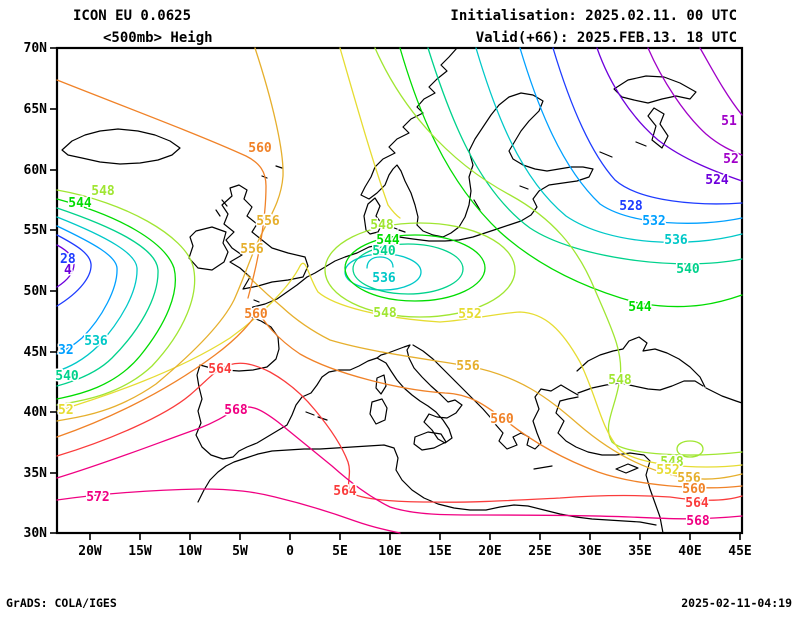  What do you see at coordinates (689, 551) in the screenshot?
I see `lon-tick-label: 40E` at bounding box center [689, 551].